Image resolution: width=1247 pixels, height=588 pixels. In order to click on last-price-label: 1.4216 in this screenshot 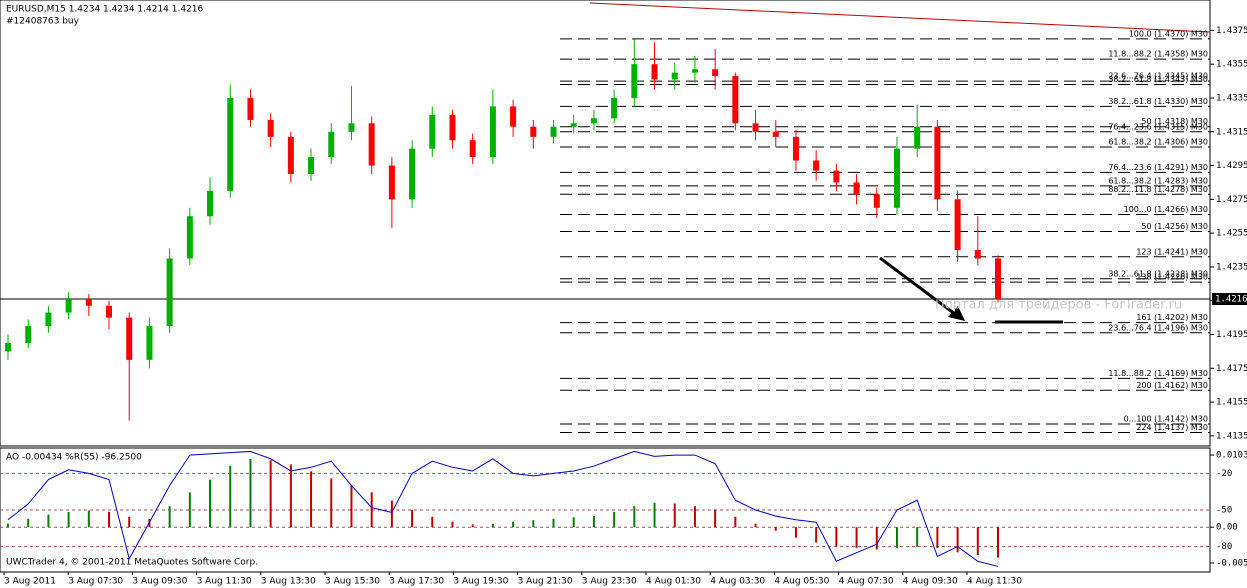, I will do `click(1231, 300)`.